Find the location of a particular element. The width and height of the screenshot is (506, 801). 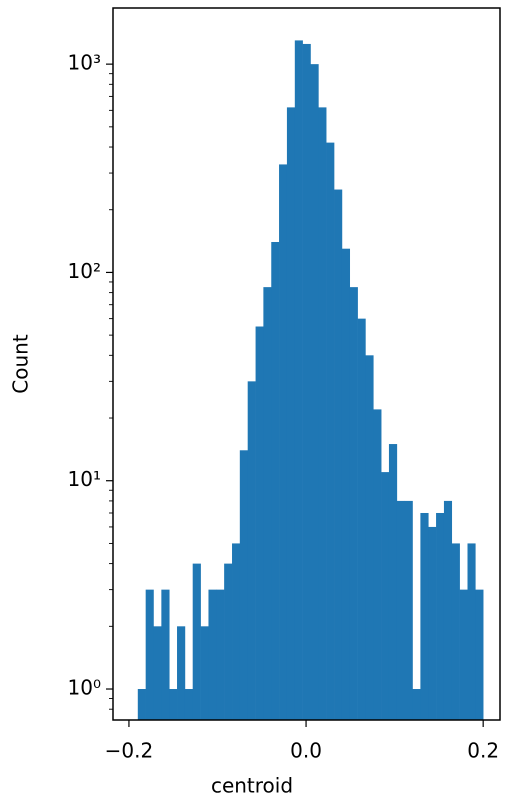

y-tick-label: 10¹ is located at coordinates (84, 479).